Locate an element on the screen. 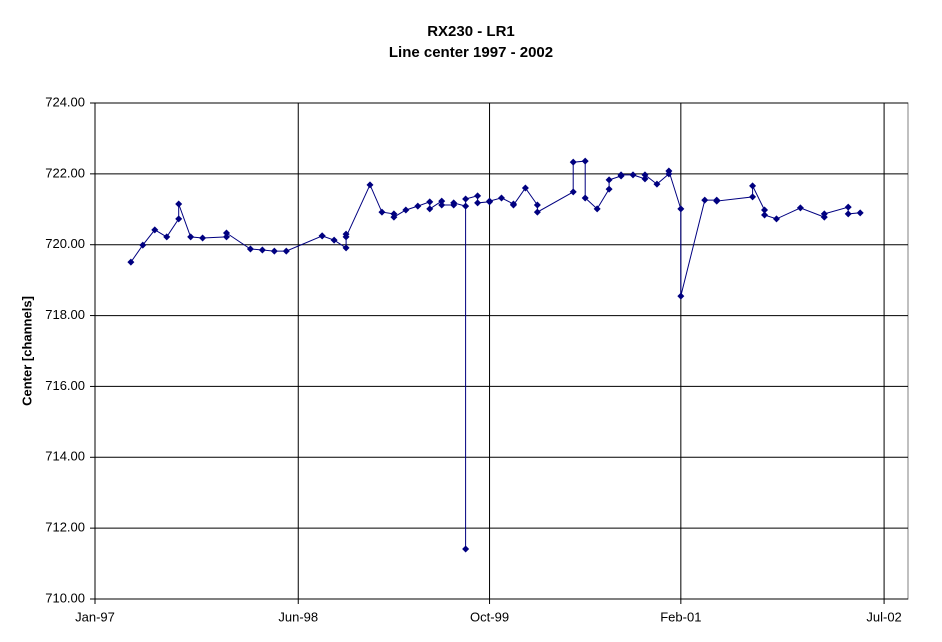 This screenshot has height=642, width=942. y-tick-label: 720.00 is located at coordinates (65, 243).